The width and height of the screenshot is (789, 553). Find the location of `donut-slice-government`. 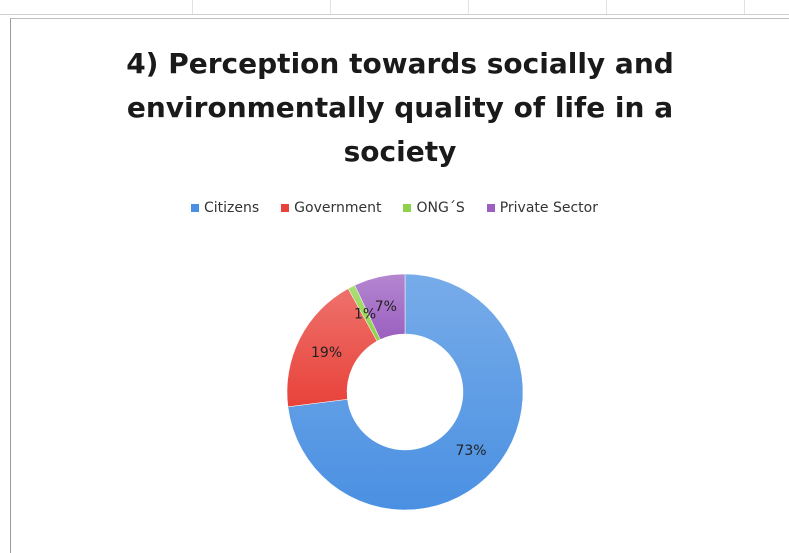

donut-slice-government is located at coordinates (332, 348).